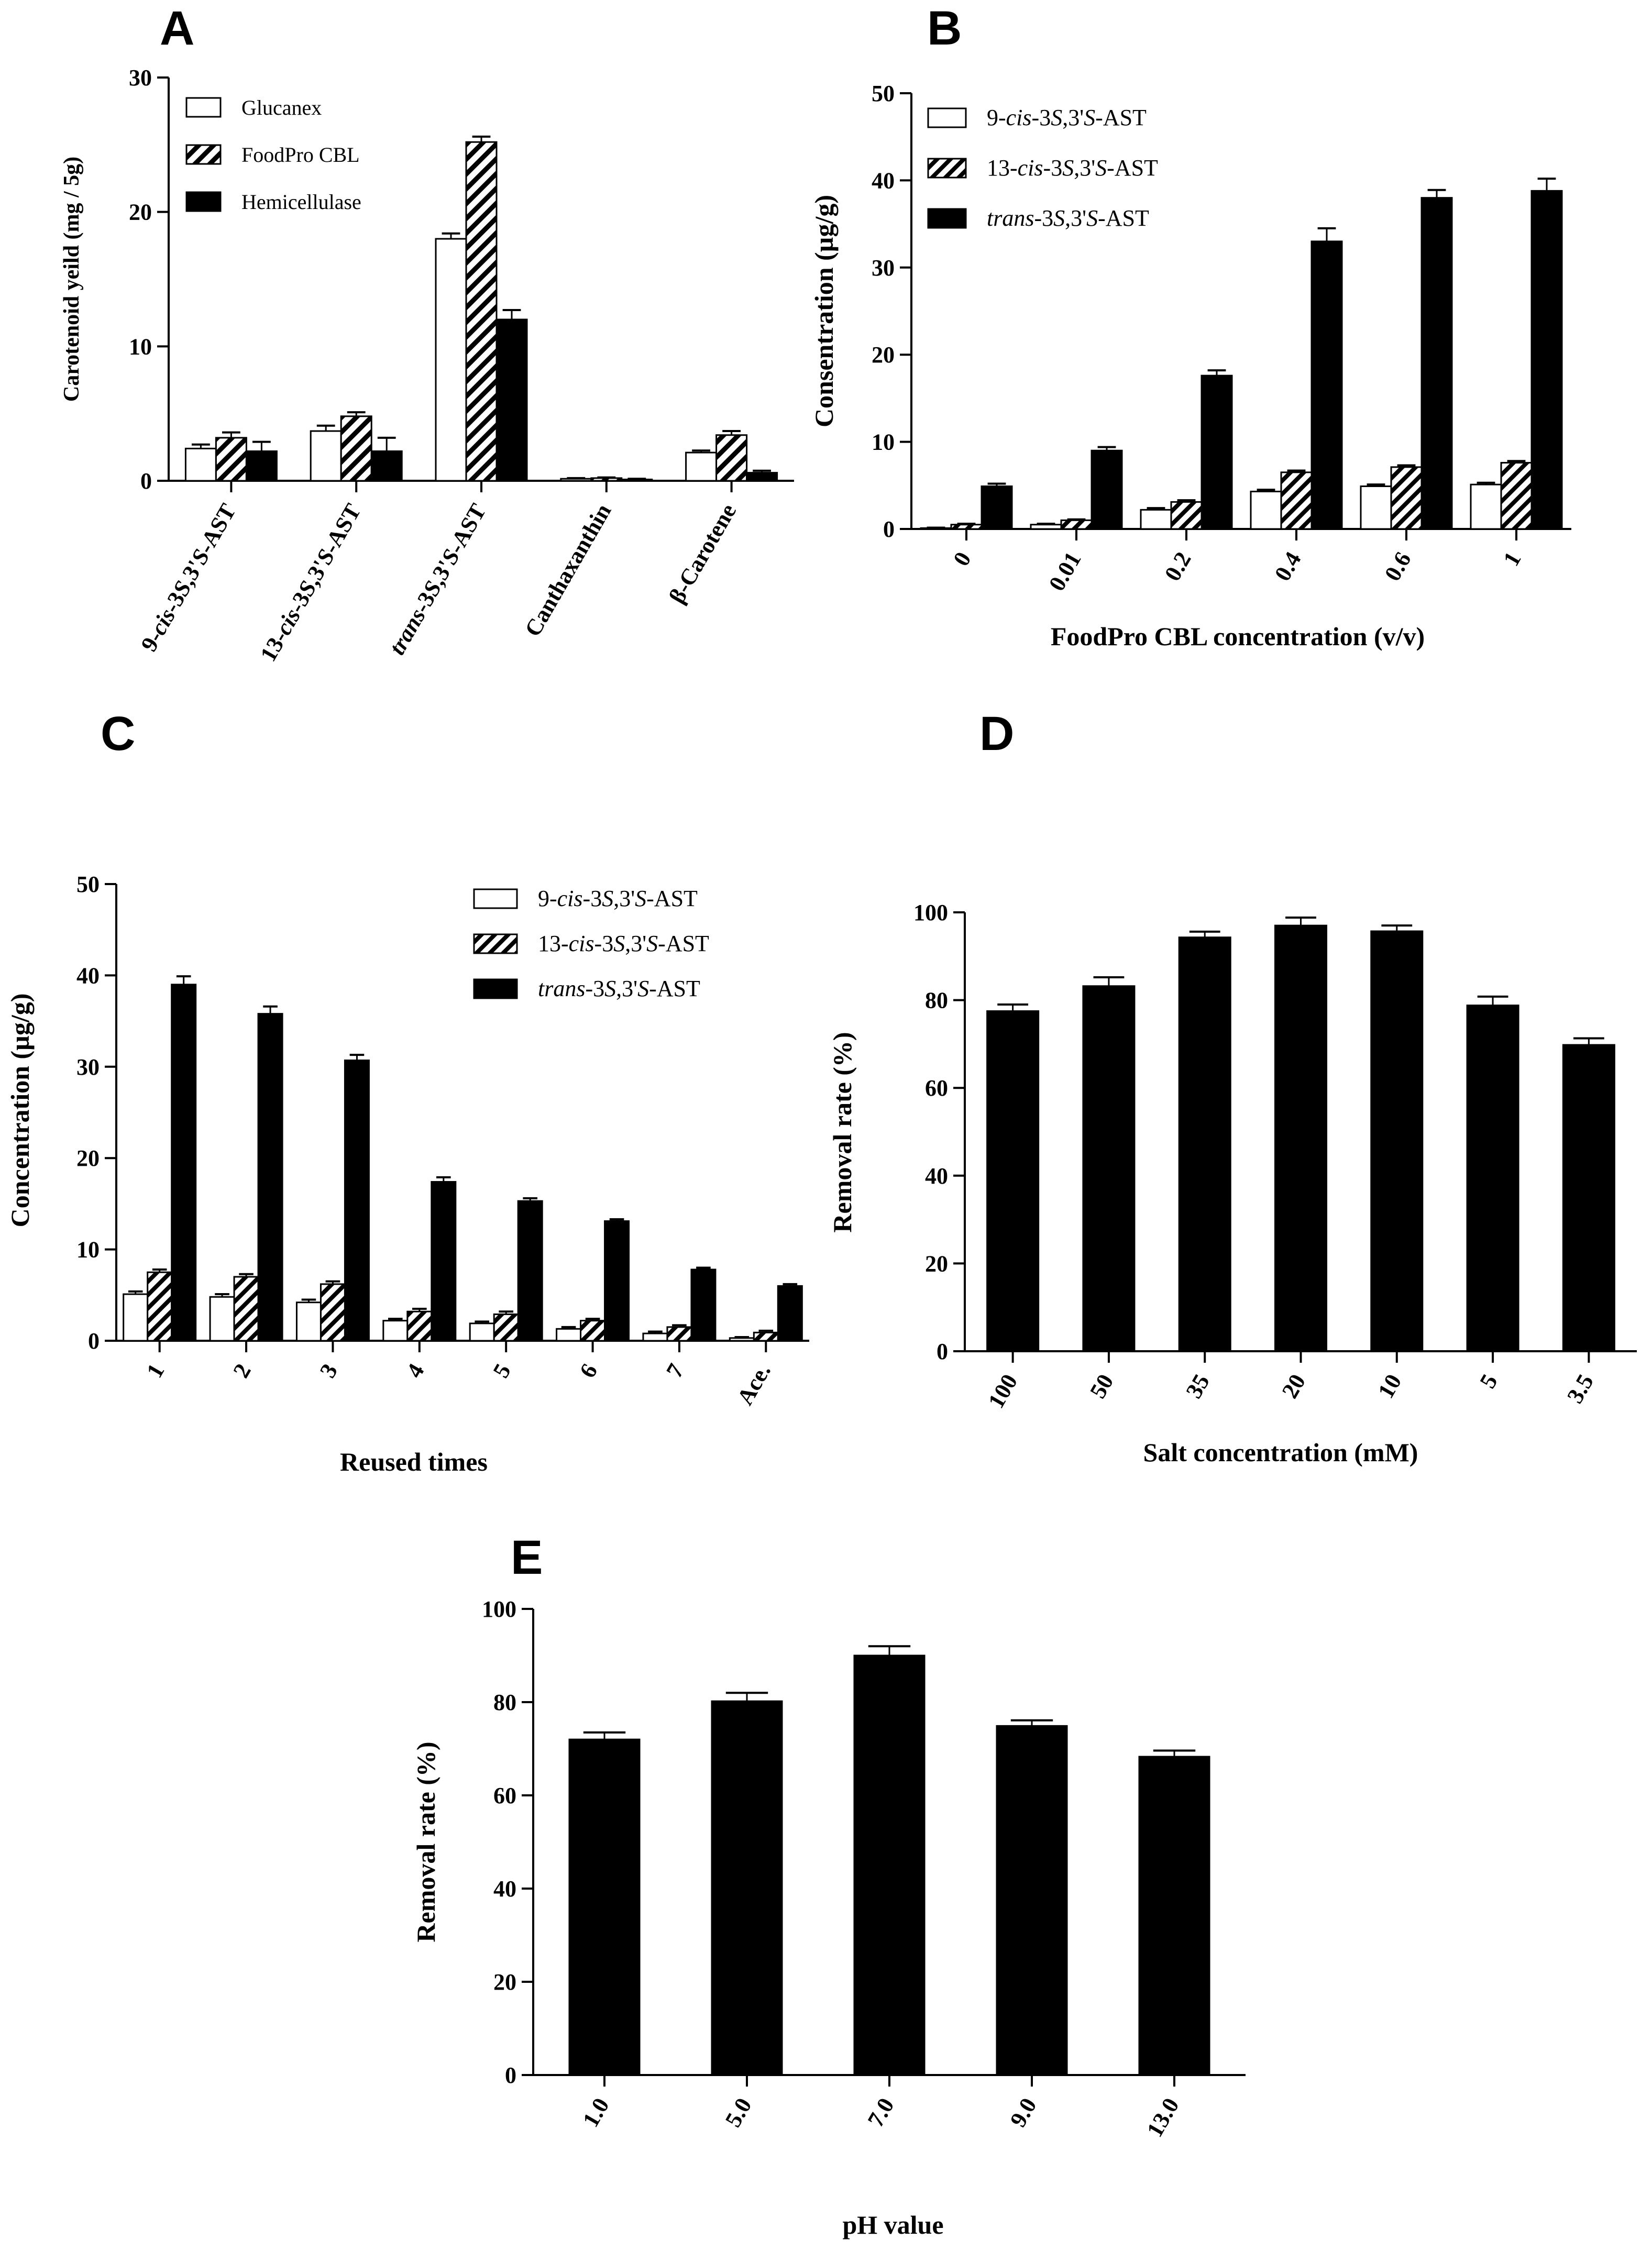 This screenshot has height=2251, width=1652. What do you see at coordinates (996, 733) in the screenshot?
I see `panel-label: D` at bounding box center [996, 733].